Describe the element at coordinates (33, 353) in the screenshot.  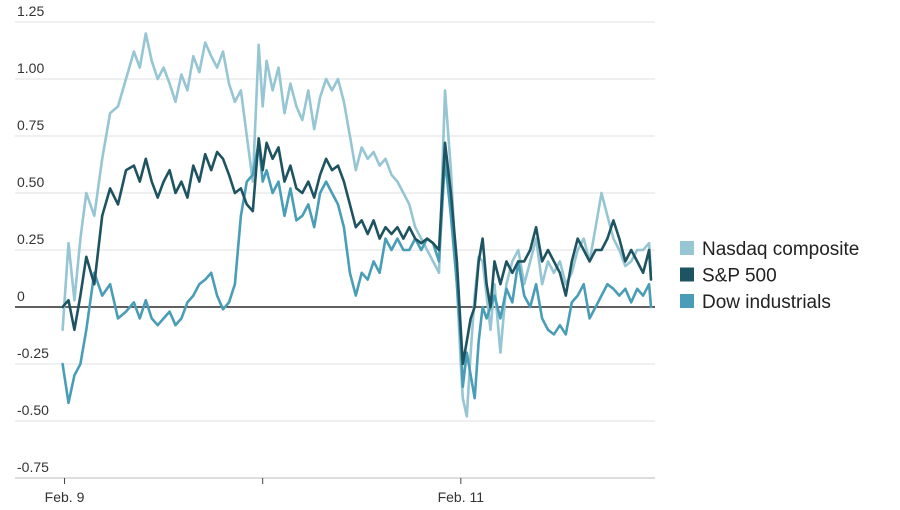
I see `y-tick-label: -0.25` at that location.